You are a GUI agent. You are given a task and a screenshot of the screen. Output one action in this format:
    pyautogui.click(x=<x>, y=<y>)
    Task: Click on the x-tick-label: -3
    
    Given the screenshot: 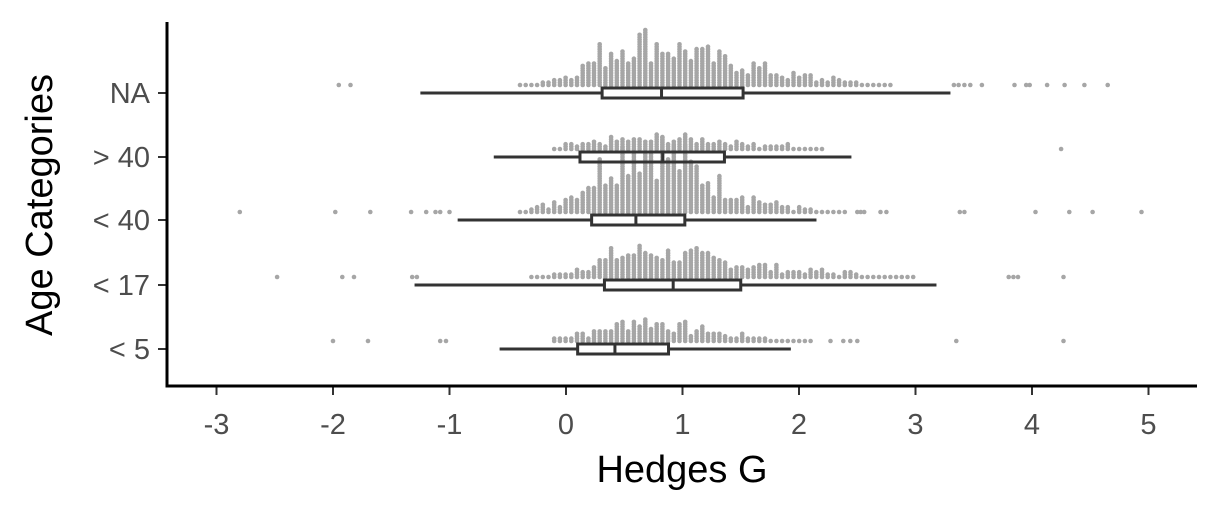 What is the action you would take?
    pyautogui.click(x=217, y=425)
    